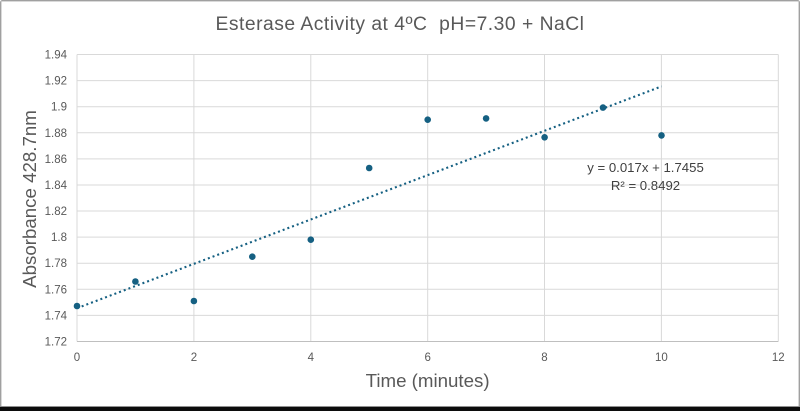 The width and height of the screenshot is (800, 411). I want to click on svg-text: Time (minutes), so click(428, 380).